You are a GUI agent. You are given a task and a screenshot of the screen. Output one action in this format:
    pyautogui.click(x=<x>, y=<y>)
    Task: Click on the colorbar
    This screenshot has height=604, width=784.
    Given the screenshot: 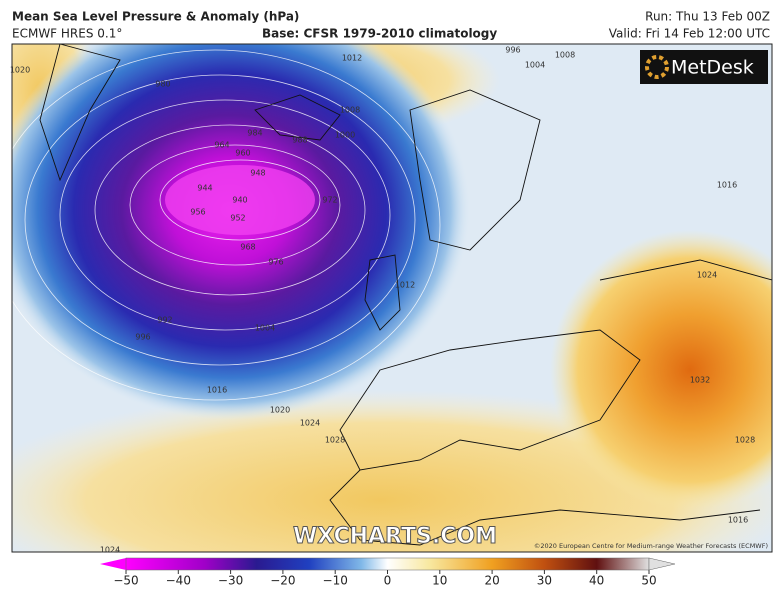 What is the action you would take?
    pyautogui.click(x=387, y=564)
    